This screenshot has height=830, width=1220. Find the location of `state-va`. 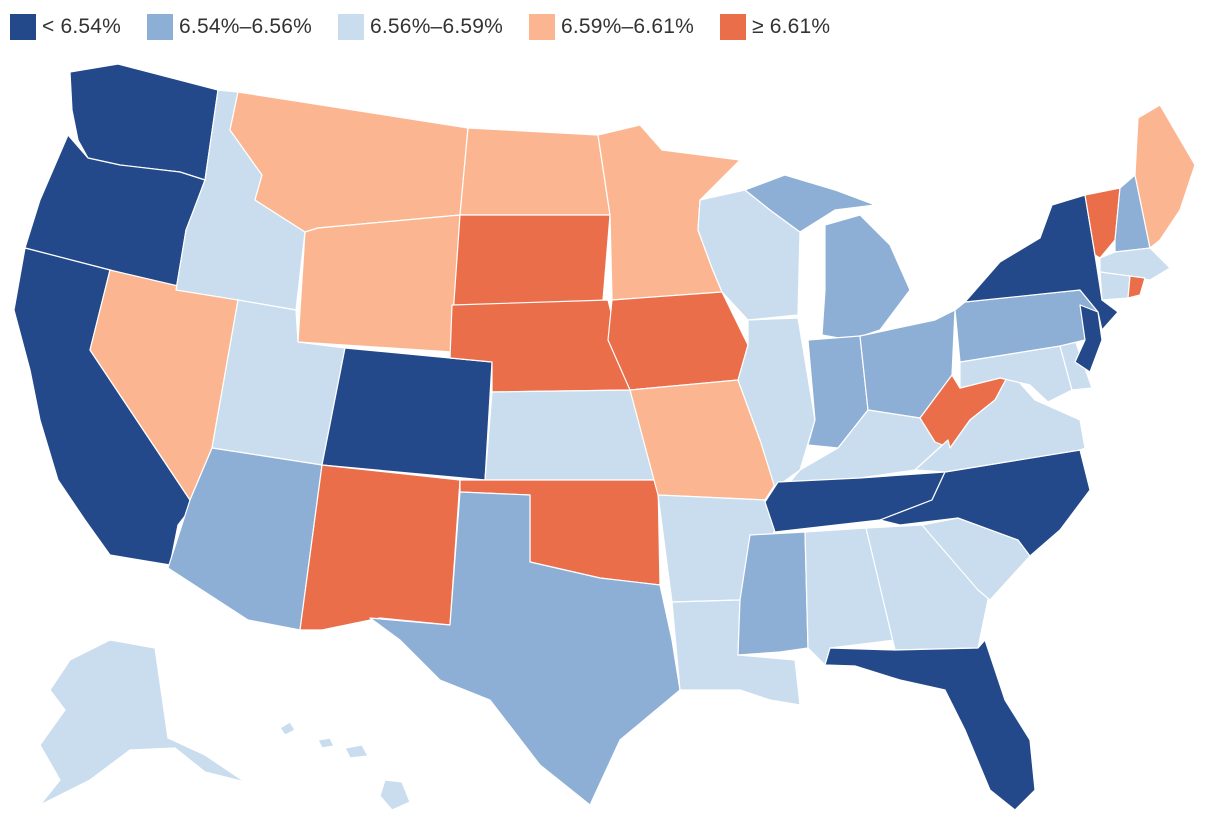

state-va is located at coordinates (1000, 422).